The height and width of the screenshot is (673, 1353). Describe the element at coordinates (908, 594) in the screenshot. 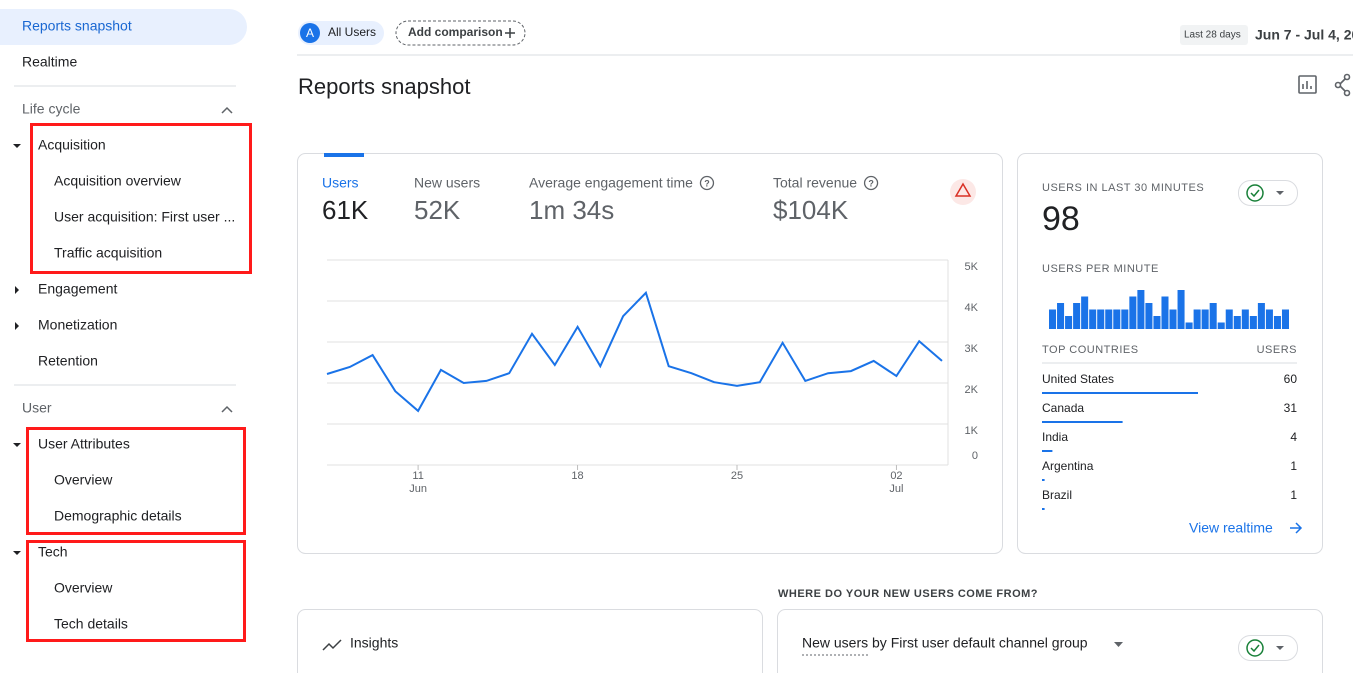

I see `sources-heading: WHERE DO YOUR NEW USERS COME FROM?` at that location.